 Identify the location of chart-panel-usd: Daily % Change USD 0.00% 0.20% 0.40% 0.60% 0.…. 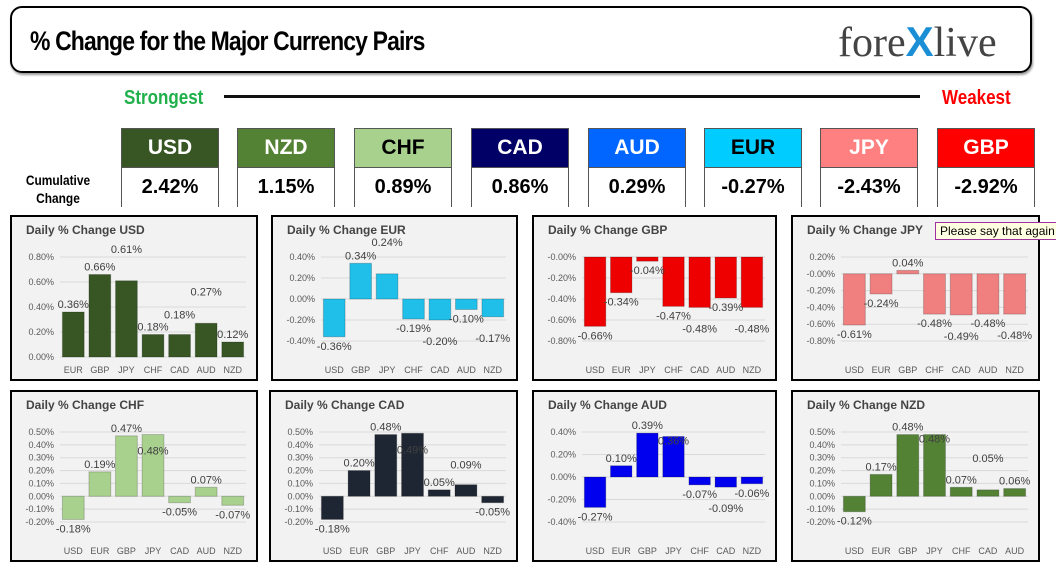
(134, 298).